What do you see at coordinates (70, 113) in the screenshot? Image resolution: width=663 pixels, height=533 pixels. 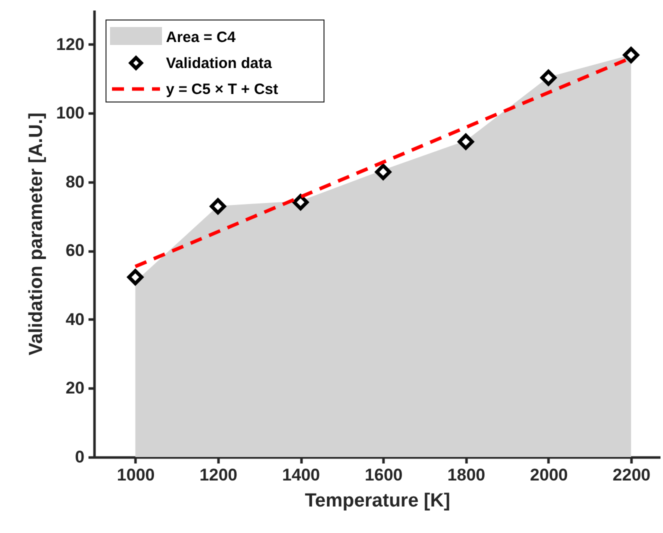 I see `y-tick-label: 100` at bounding box center [70, 113].